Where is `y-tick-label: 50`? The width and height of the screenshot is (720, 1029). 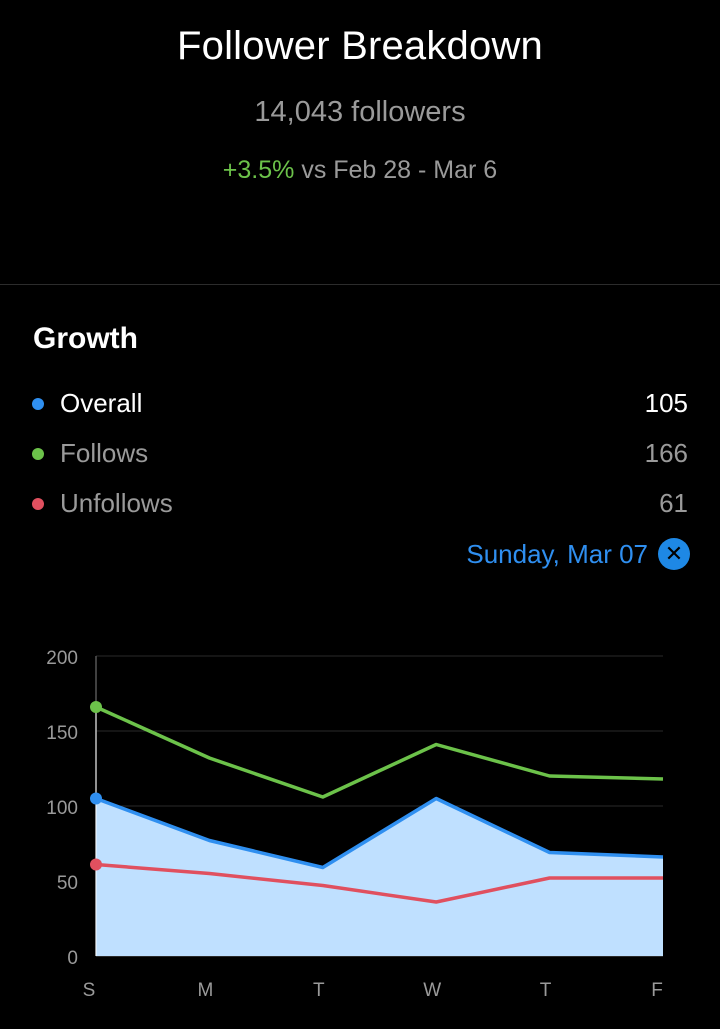
y-tick-label: 50 is located at coordinates (67, 883).